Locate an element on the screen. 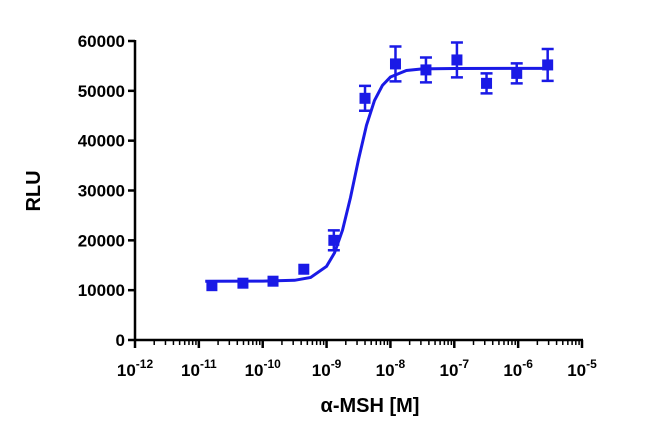 This screenshot has width=650, height=437. y-tick-label: 50000 is located at coordinates (101, 91).